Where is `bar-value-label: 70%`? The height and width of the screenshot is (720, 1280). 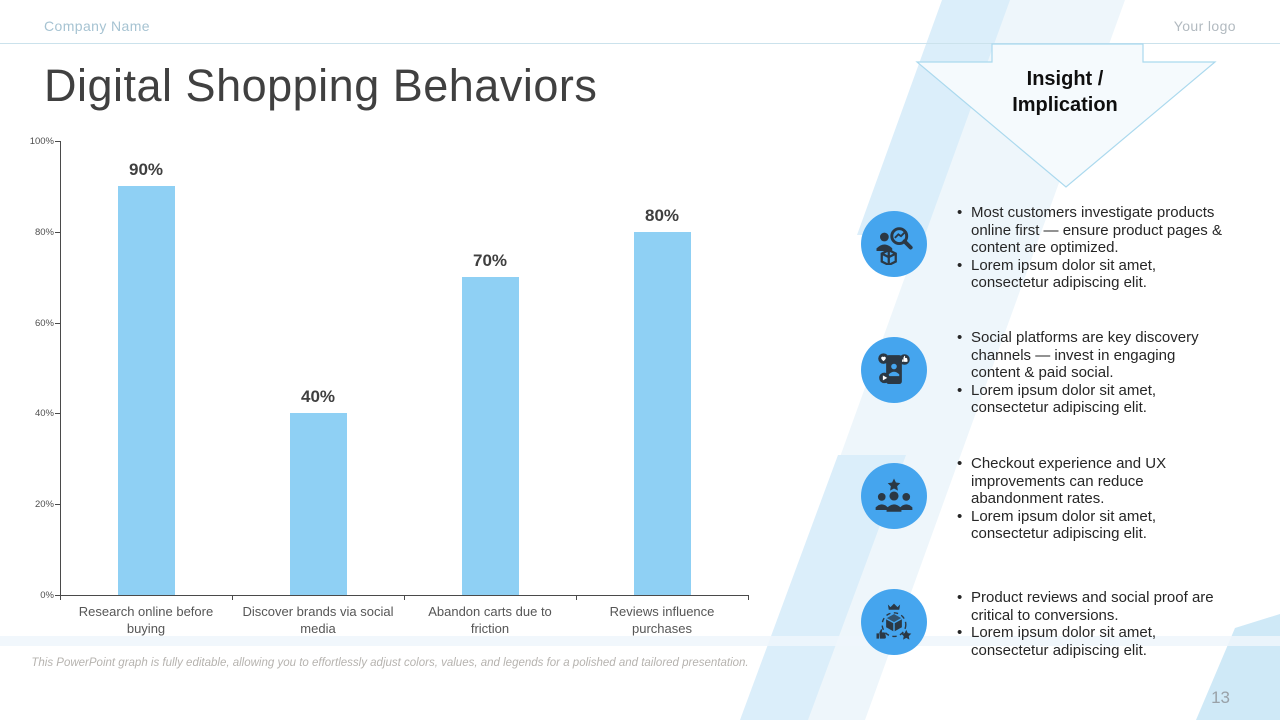
bar-value-label: 70% is located at coordinates (490, 261).